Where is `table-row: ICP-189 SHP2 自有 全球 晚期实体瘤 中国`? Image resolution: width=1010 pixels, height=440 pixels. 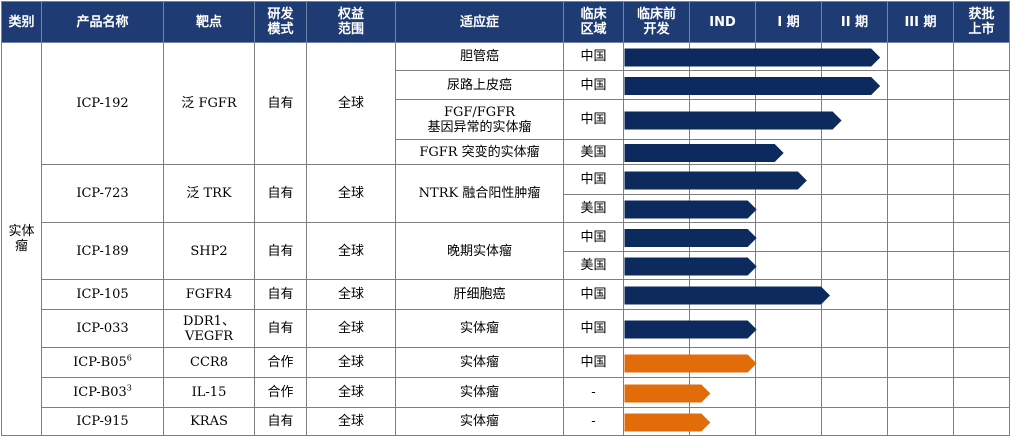
table-row: ICP-189 SHP2 自有 全球 晚期实体瘤 中国 is located at coordinates (506, 251).